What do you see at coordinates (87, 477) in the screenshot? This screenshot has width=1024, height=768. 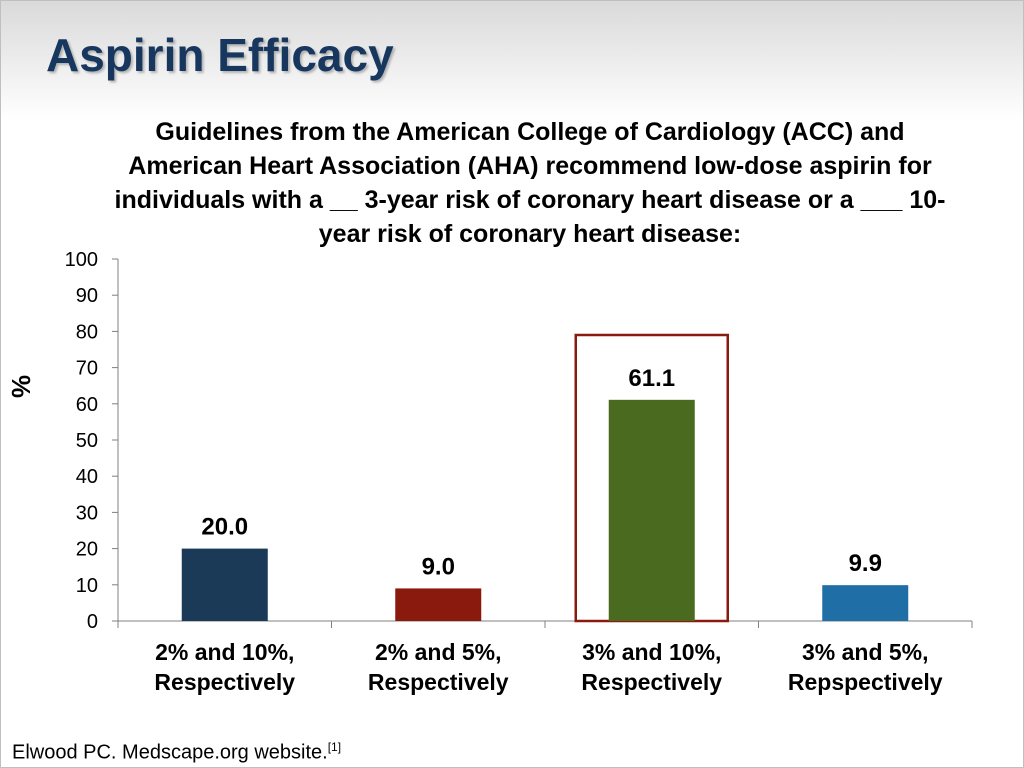 I see `y-tick-label: 40` at bounding box center [87, 477].